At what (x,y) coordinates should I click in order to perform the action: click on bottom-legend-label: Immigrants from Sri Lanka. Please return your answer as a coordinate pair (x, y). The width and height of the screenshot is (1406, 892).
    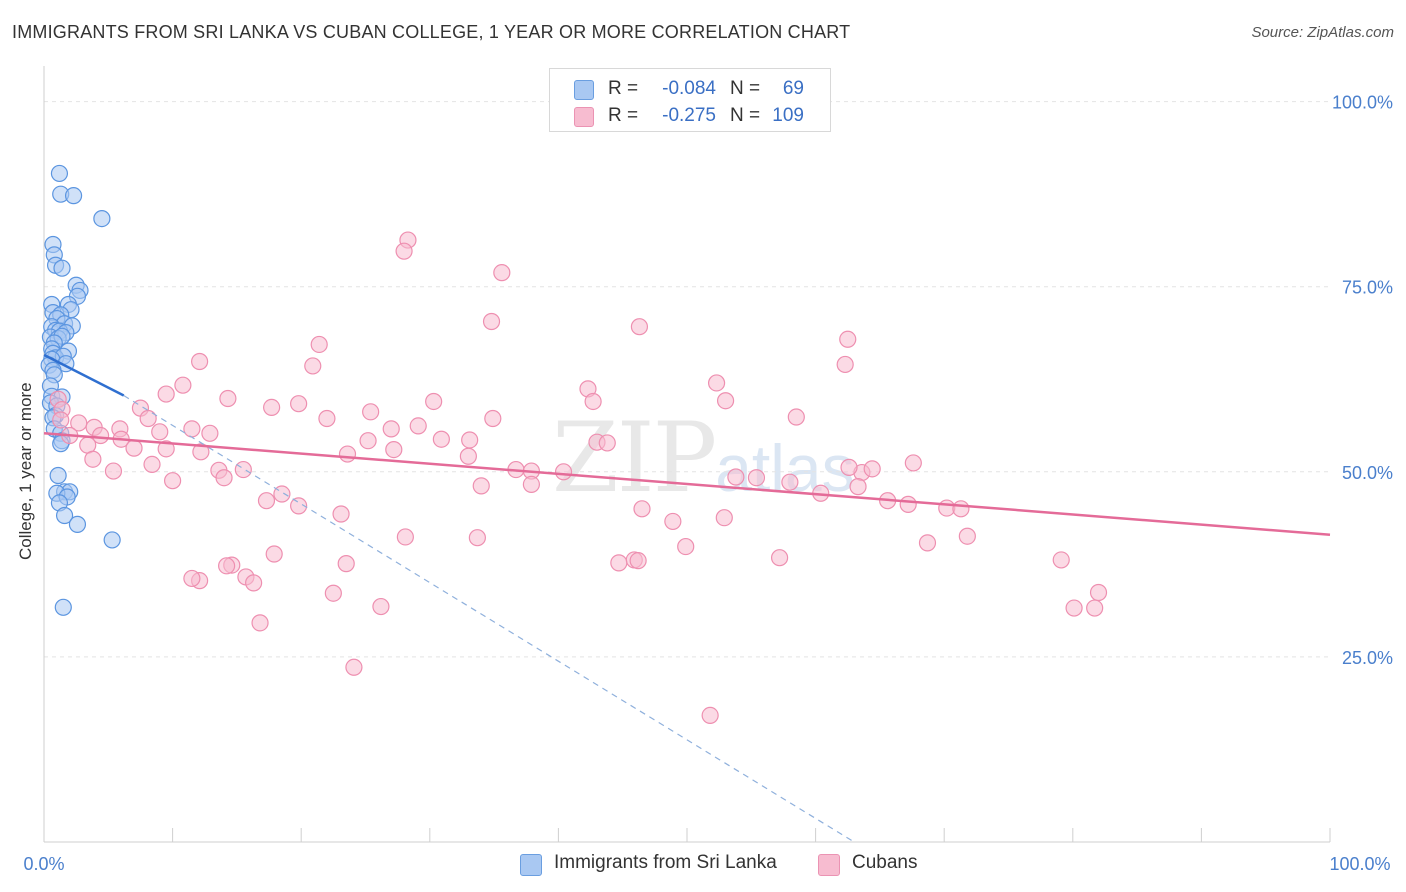
    Looking at the image, I should click on (665, 862).